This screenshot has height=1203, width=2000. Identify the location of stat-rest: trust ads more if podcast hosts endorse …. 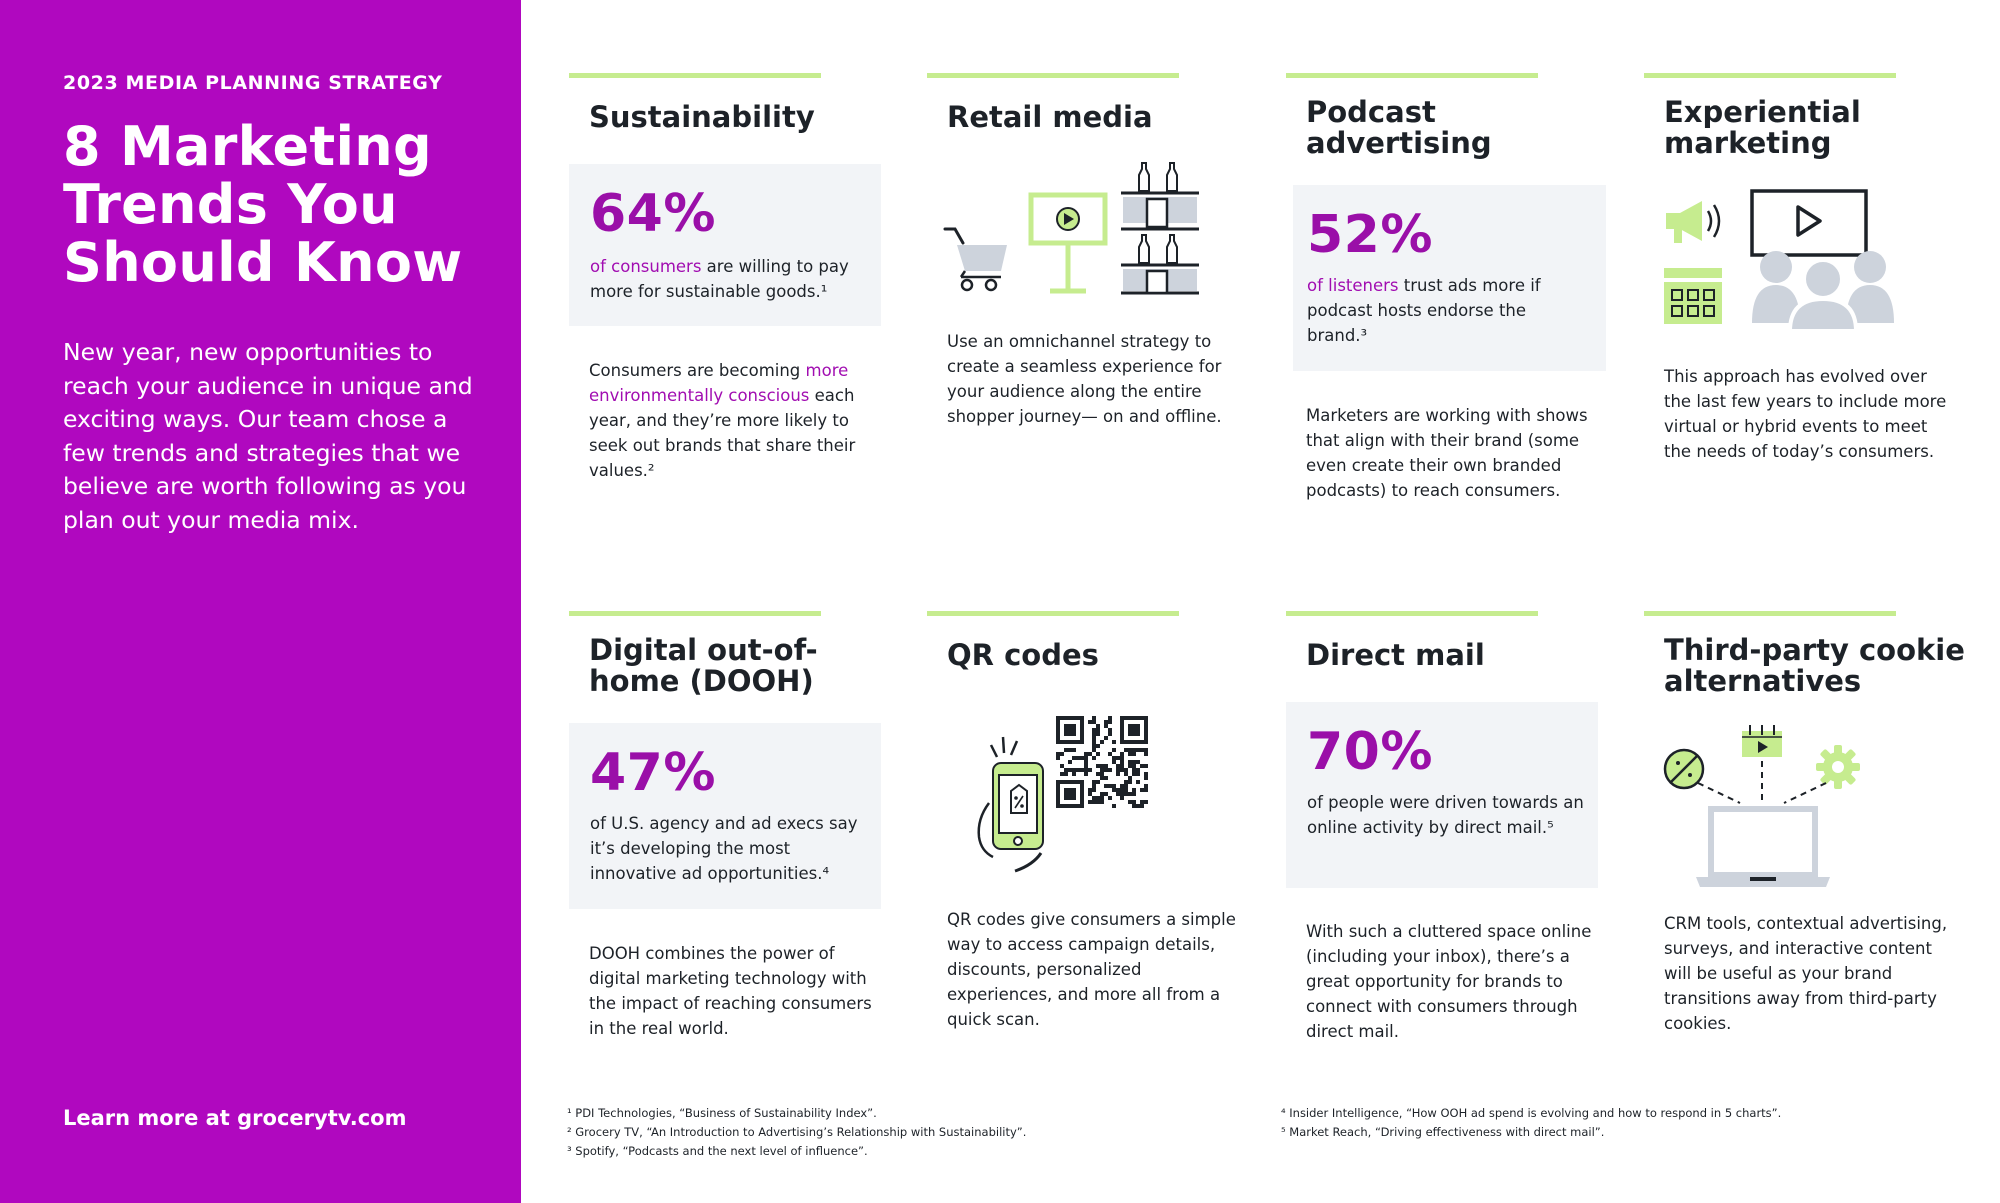
(1424, 310).